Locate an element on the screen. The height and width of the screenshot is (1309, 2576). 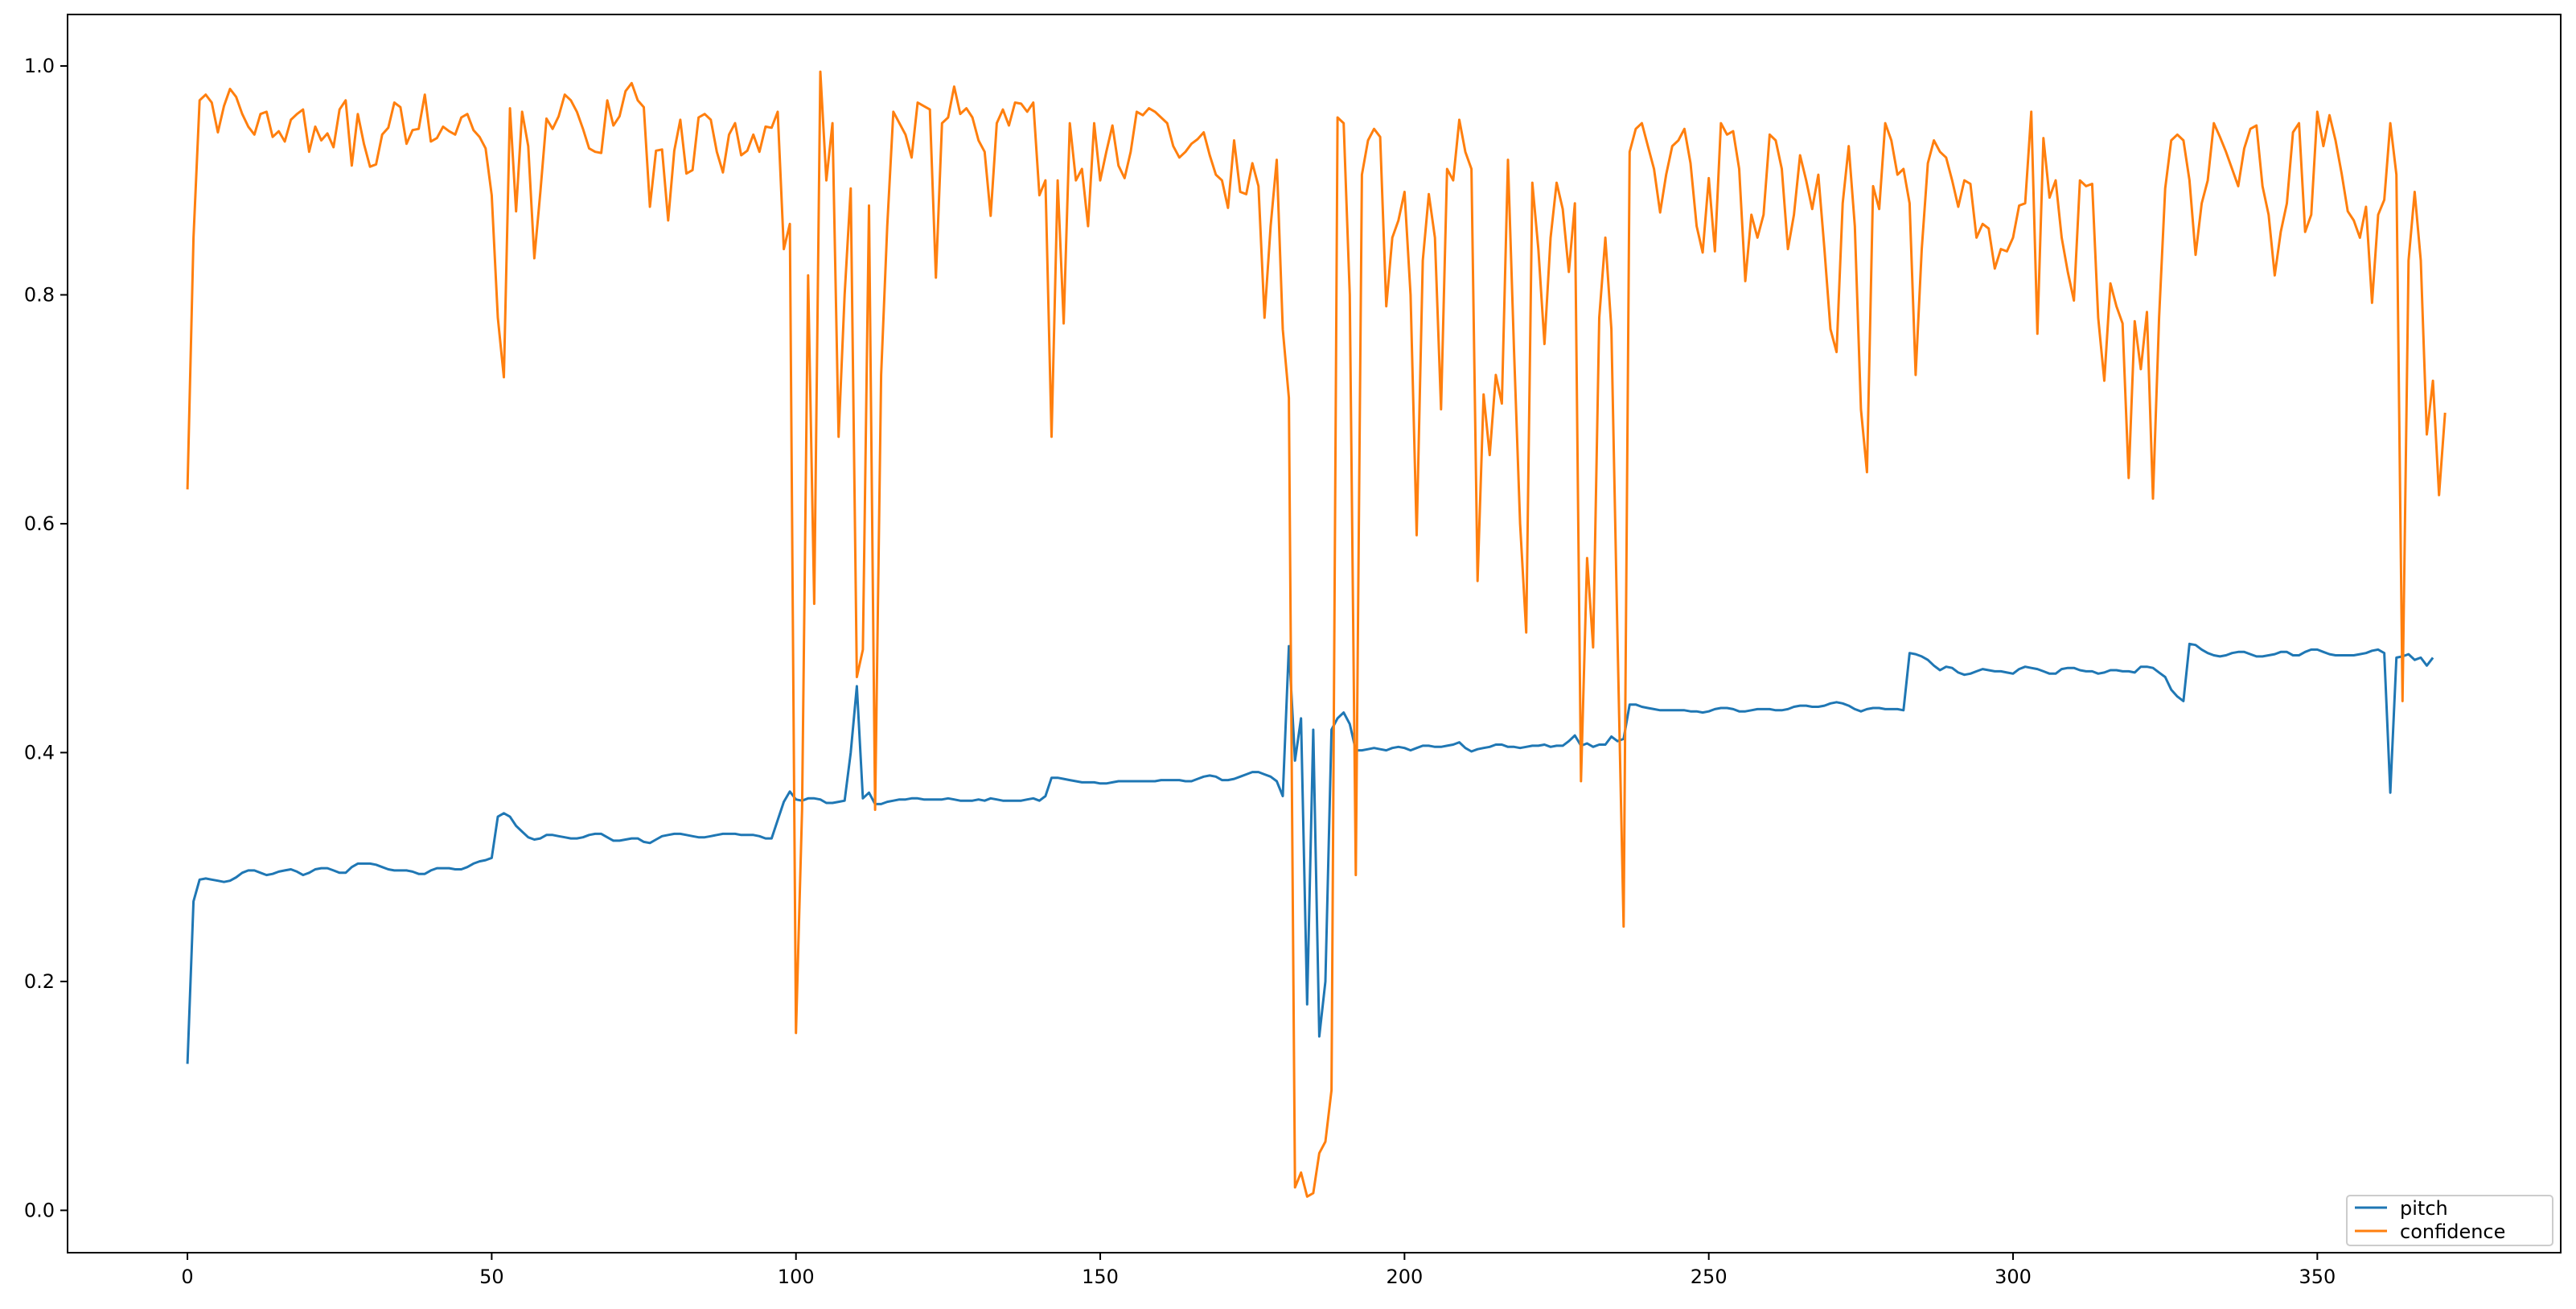
x-tick-label: 200 is located at coordinates (1404, 1277).